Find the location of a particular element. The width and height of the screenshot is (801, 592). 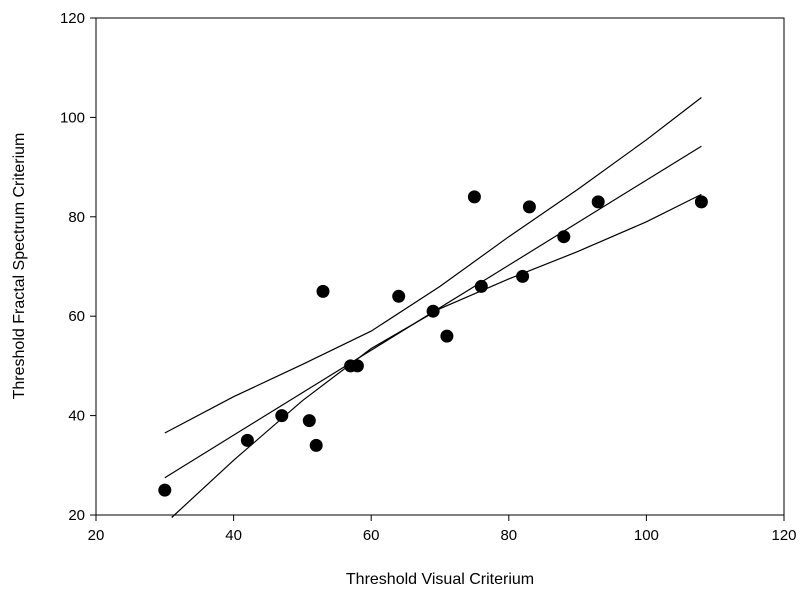

x-axis-label: Threshold Visual Criterium is located at coordinates (440, 579).